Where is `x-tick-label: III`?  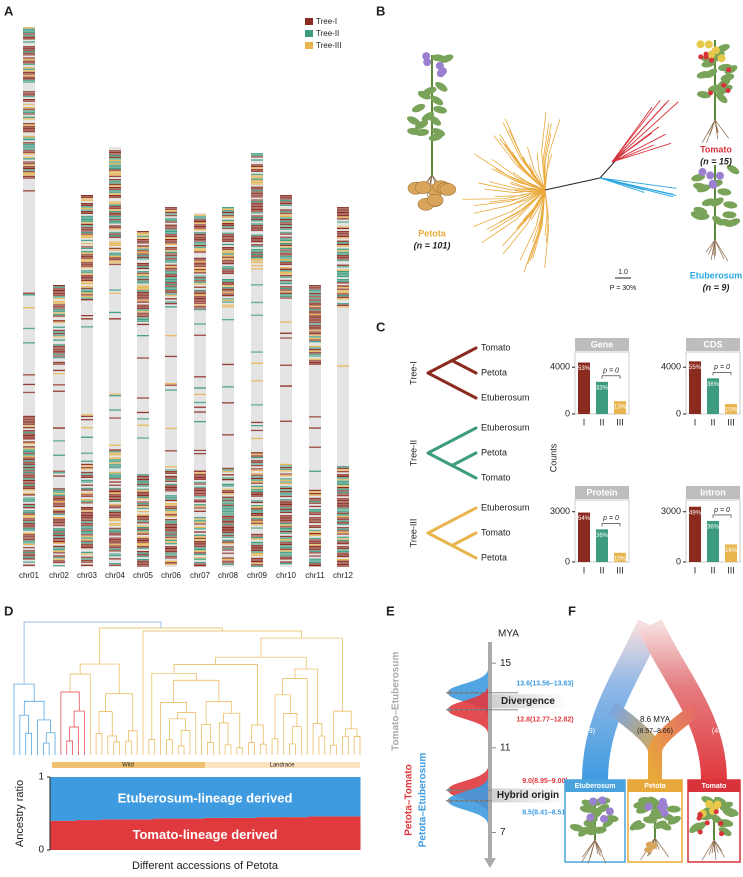
x-tick-label: III is located at coordinates (620, 570).